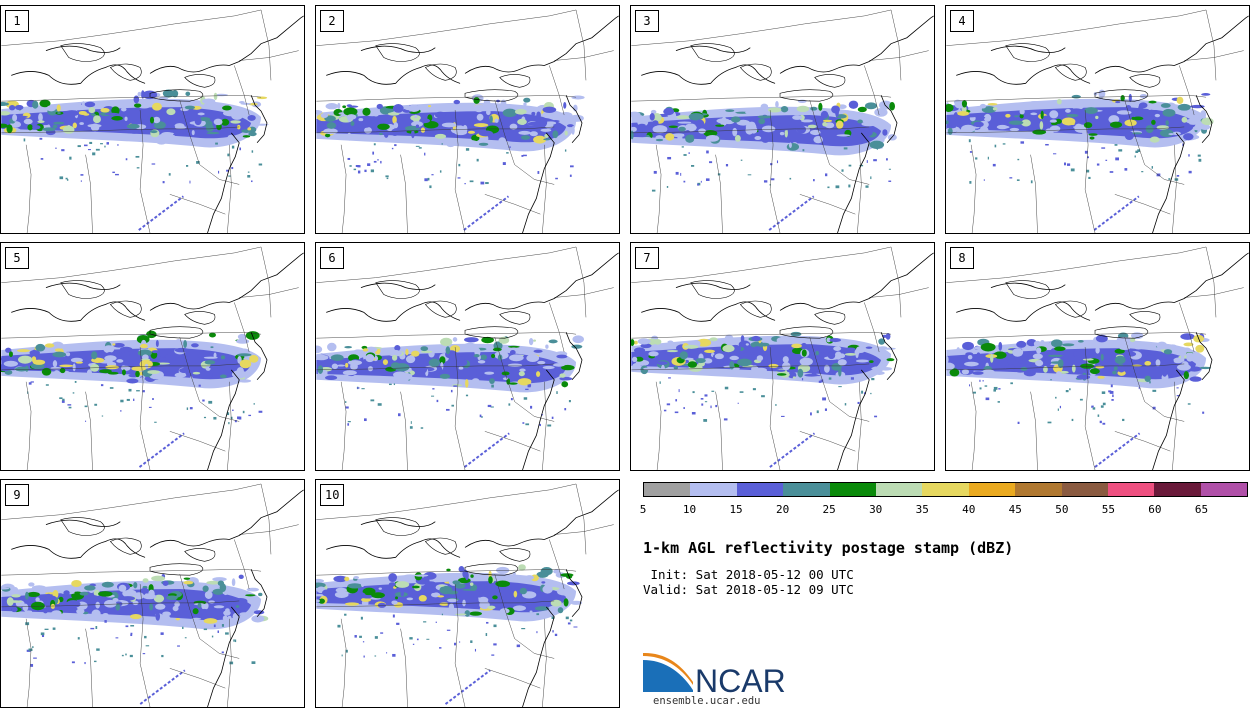 This screenshot has height=709, width=1260. Describe the element at coordinates (643, 509) in the screenshot. I see `colorbar-tick-label: 5` at that location.